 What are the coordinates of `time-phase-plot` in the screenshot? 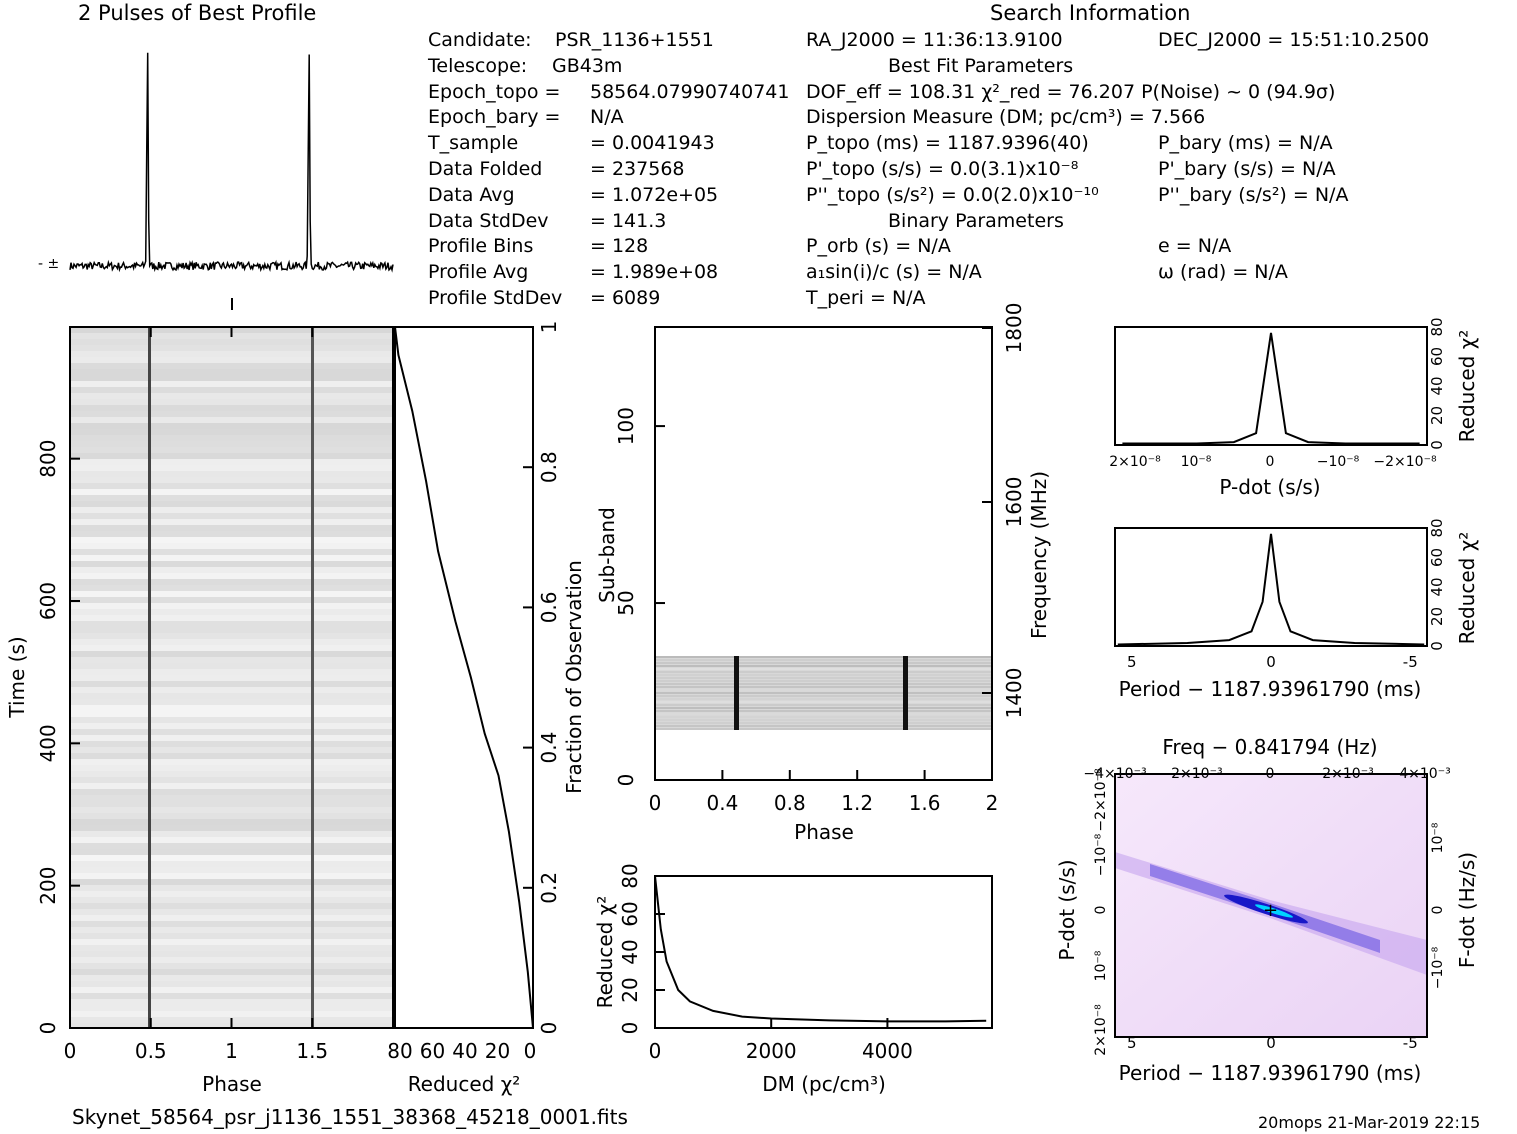 It's located at (231, 677).